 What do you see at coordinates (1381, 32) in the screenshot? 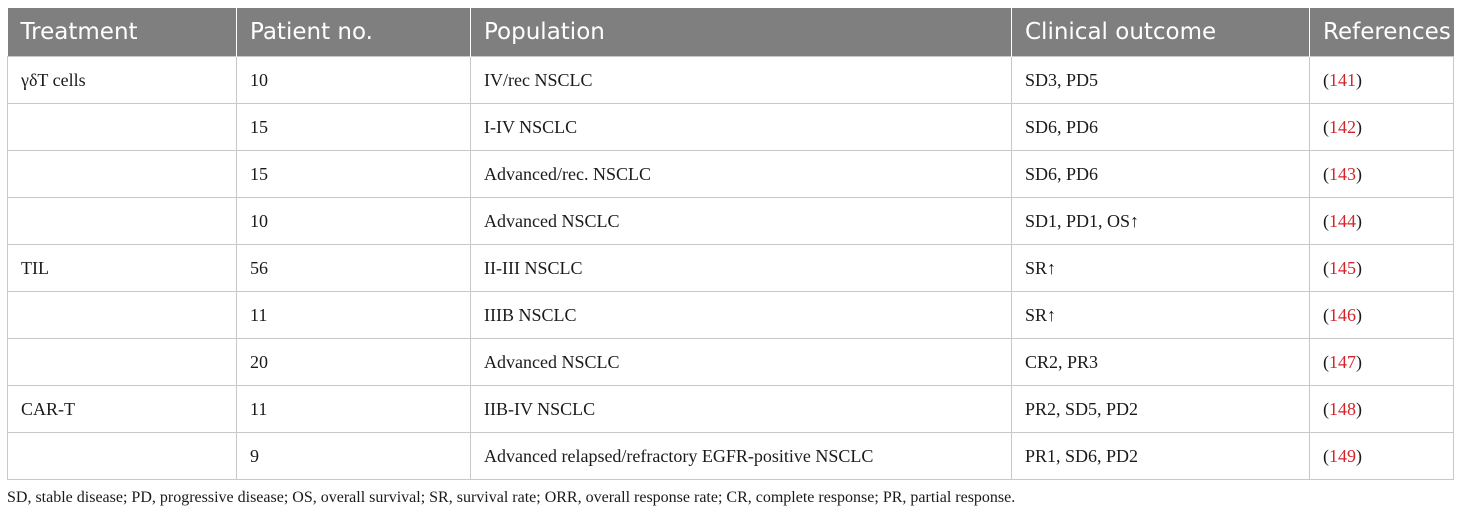
I see `header-references: References` at bounding box center [1381, 32].